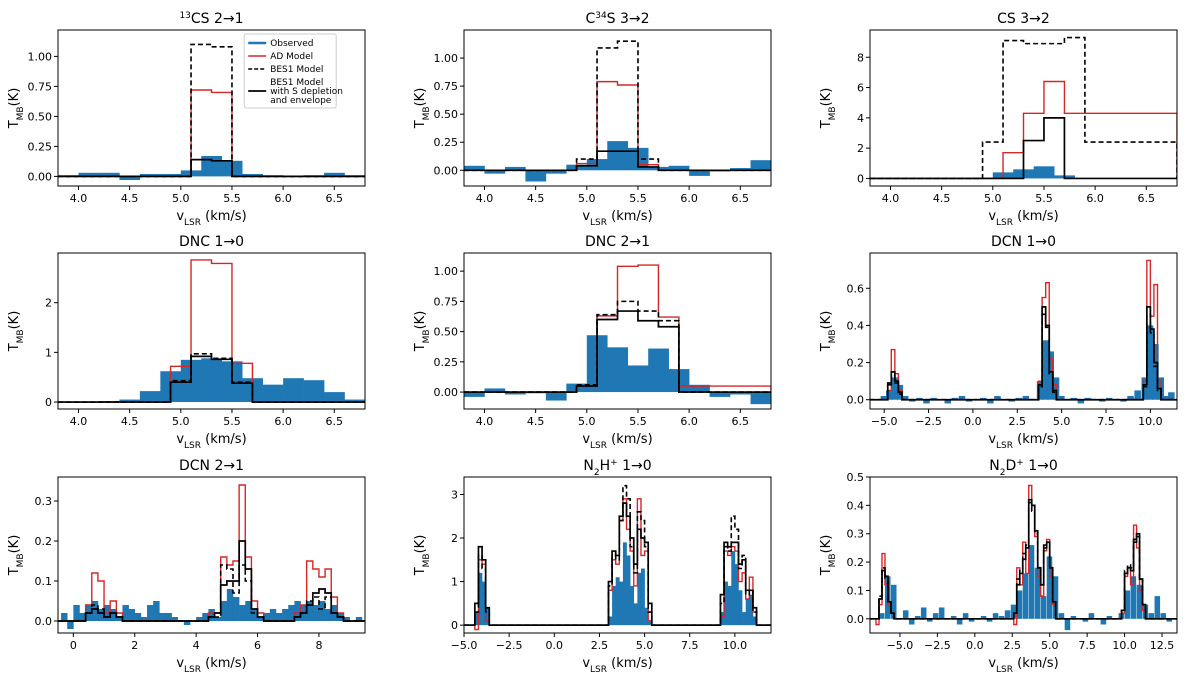 Image resolution: width=1200 pixels, height=687 pixels. What do you see at coordinates (446, 58) in the screenshot?
I see `y-tick-label: 1.00` at bounding box center [446, 58].